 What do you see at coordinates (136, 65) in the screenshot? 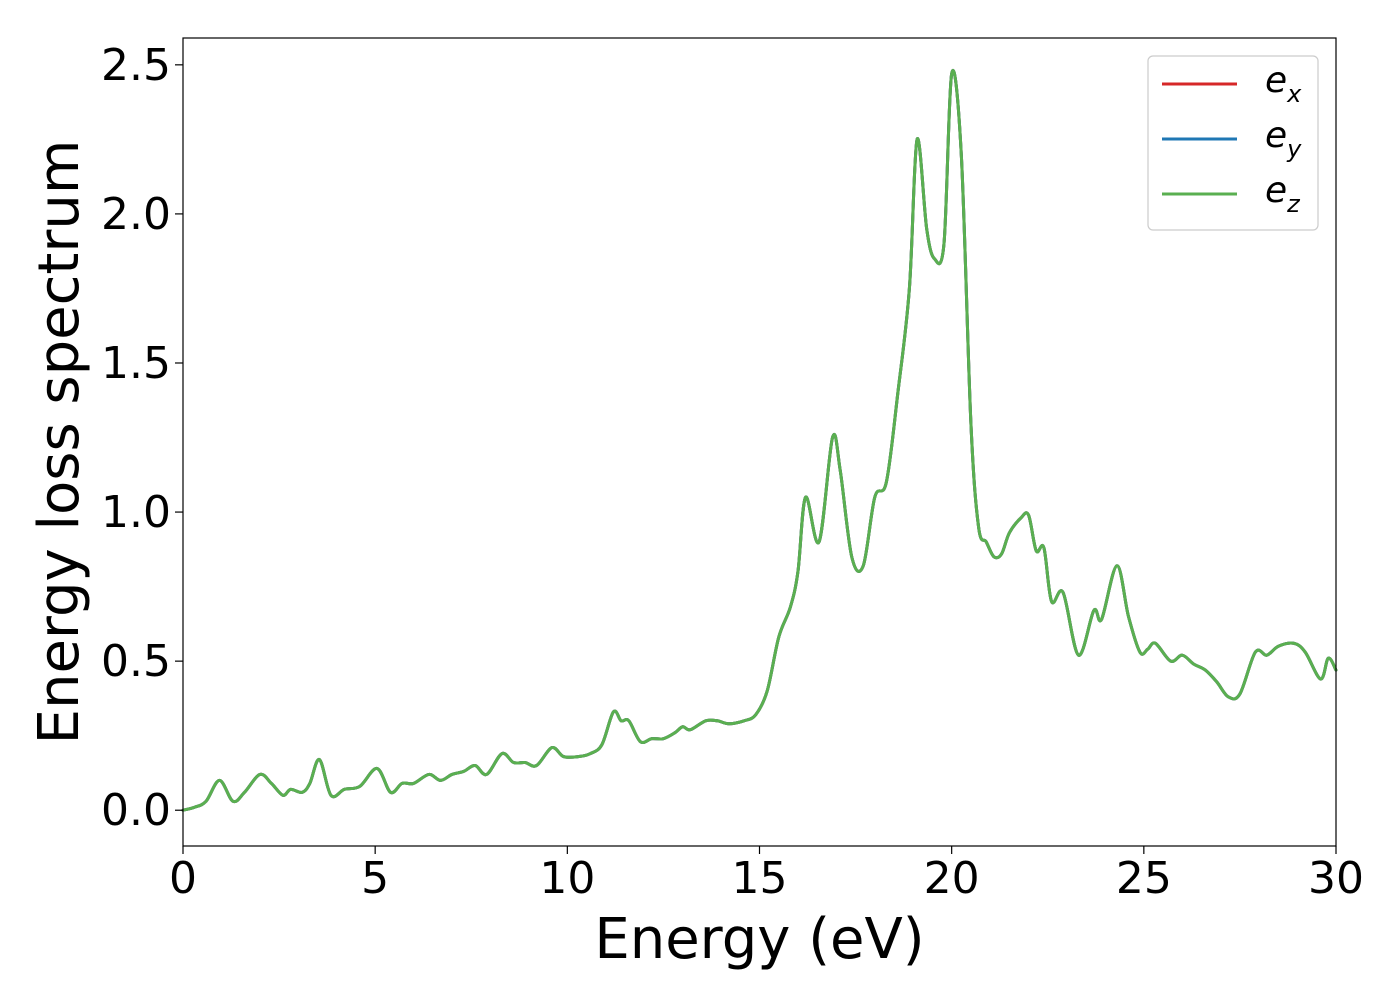
I see `y-tick-label: 2.5` at bounding box center [136, 65].